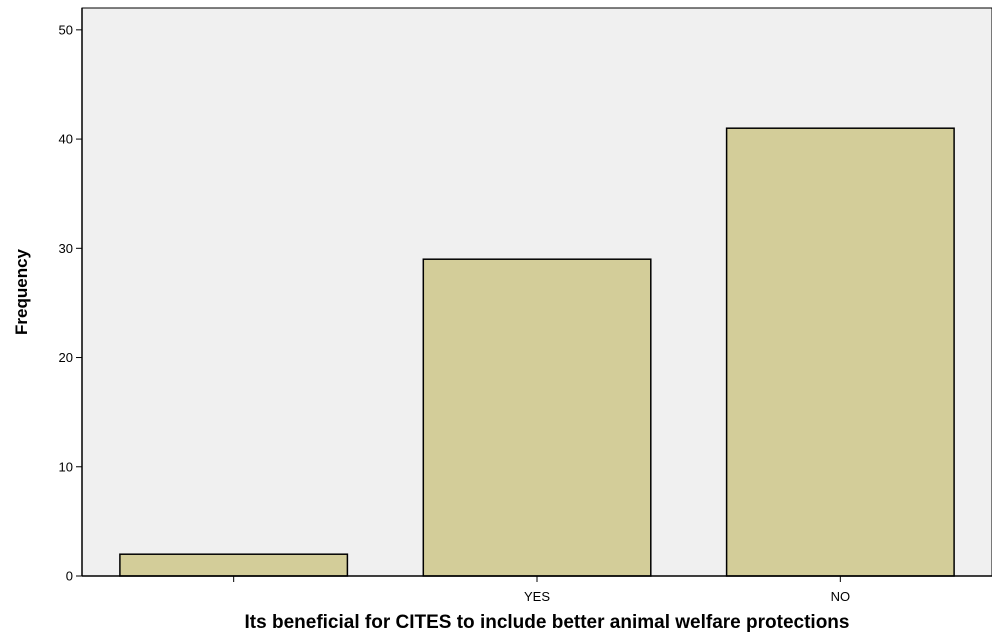  What do you see at coordinates (234, 565) in the screenshot?
I see `bar-blank` at bounding box center [234, 565].